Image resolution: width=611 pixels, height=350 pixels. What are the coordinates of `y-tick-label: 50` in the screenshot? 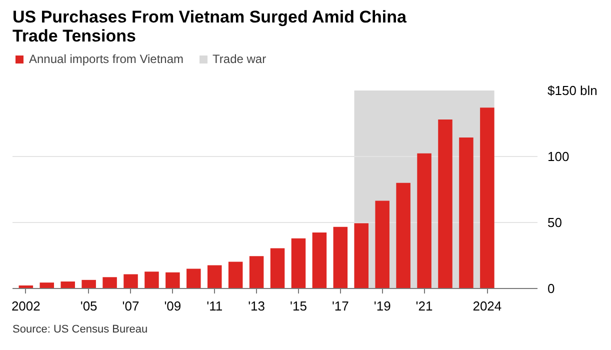 It's located at (555, 222).